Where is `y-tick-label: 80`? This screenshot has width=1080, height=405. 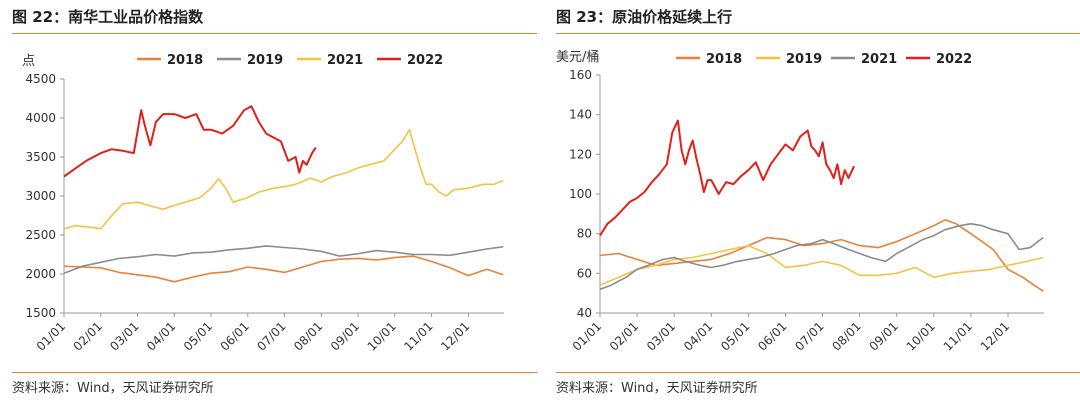 y-tick-label: 80 is located at coordinates (584, 234).